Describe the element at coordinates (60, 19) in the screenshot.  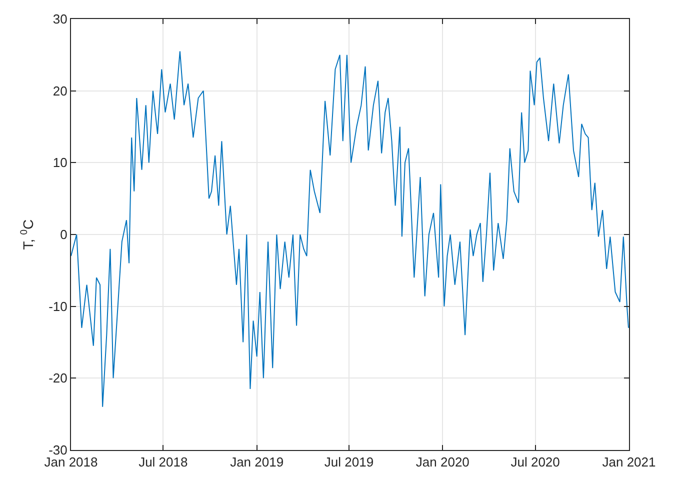
I see `y-tick-label: 30` at that location.